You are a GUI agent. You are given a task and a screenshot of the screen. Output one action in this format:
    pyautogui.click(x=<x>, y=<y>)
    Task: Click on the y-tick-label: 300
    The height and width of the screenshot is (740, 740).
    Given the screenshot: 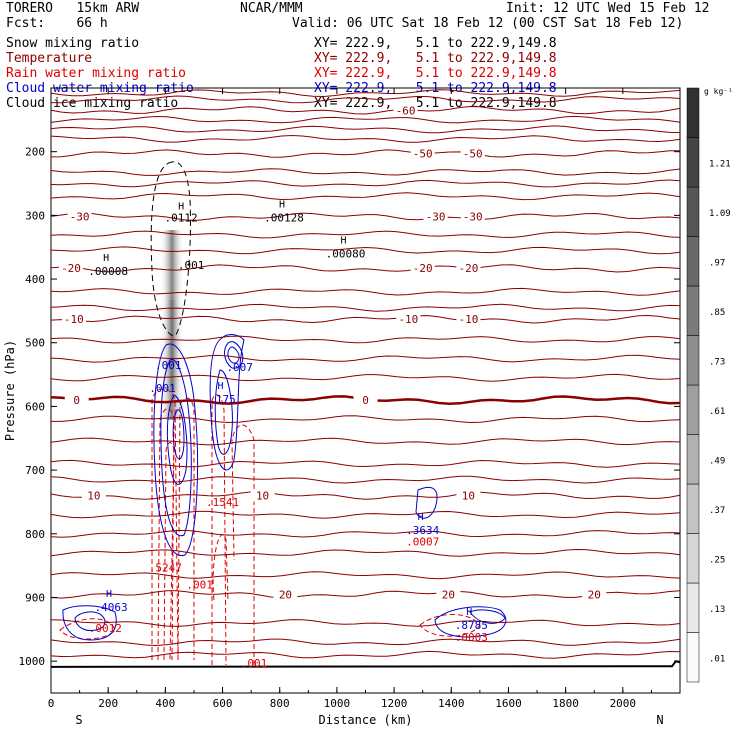 What is the action you would take?
    pyautogui.click(x=35, y=215)
    